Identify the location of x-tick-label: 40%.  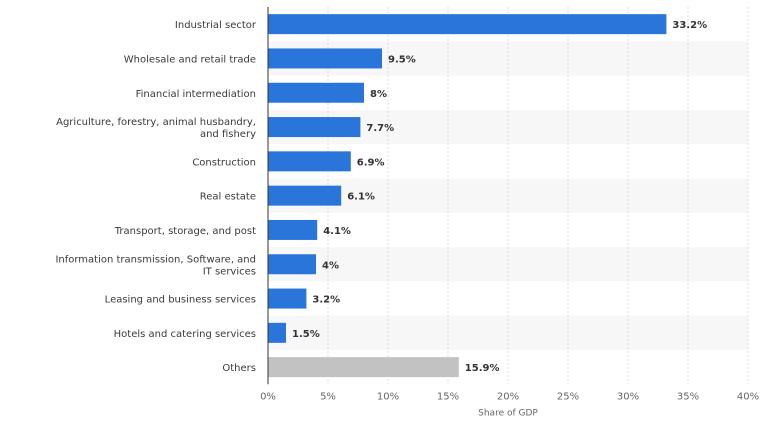
(748, 396).